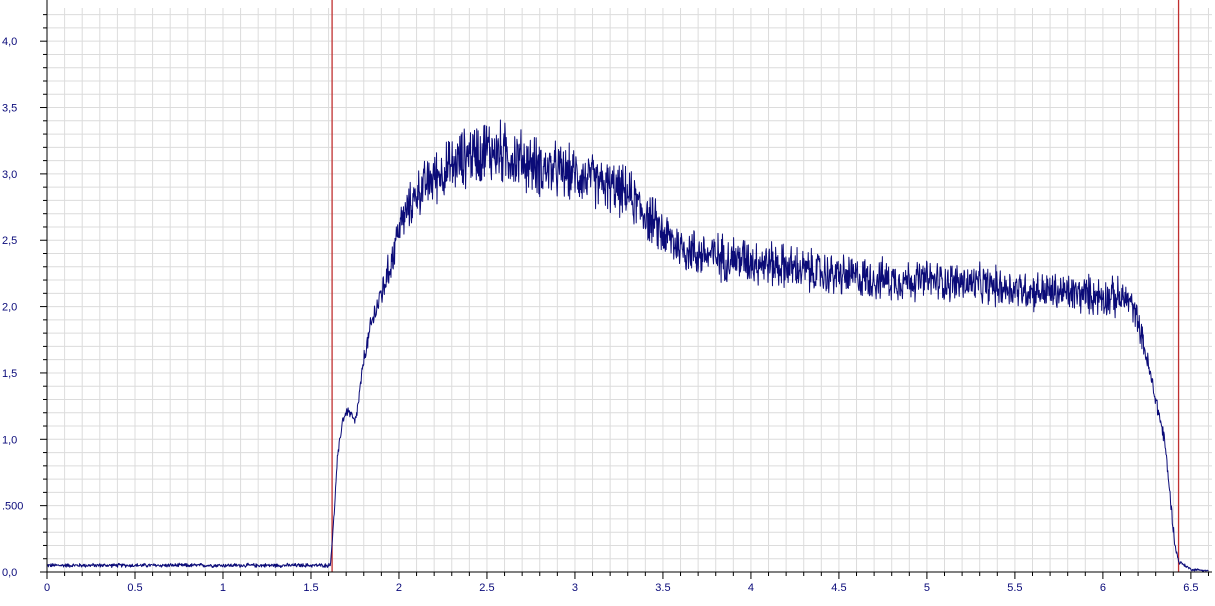  Describe the element at coordinates (9, 308) in the screenshot. I see `y-tick-label: 2,0` at that location.